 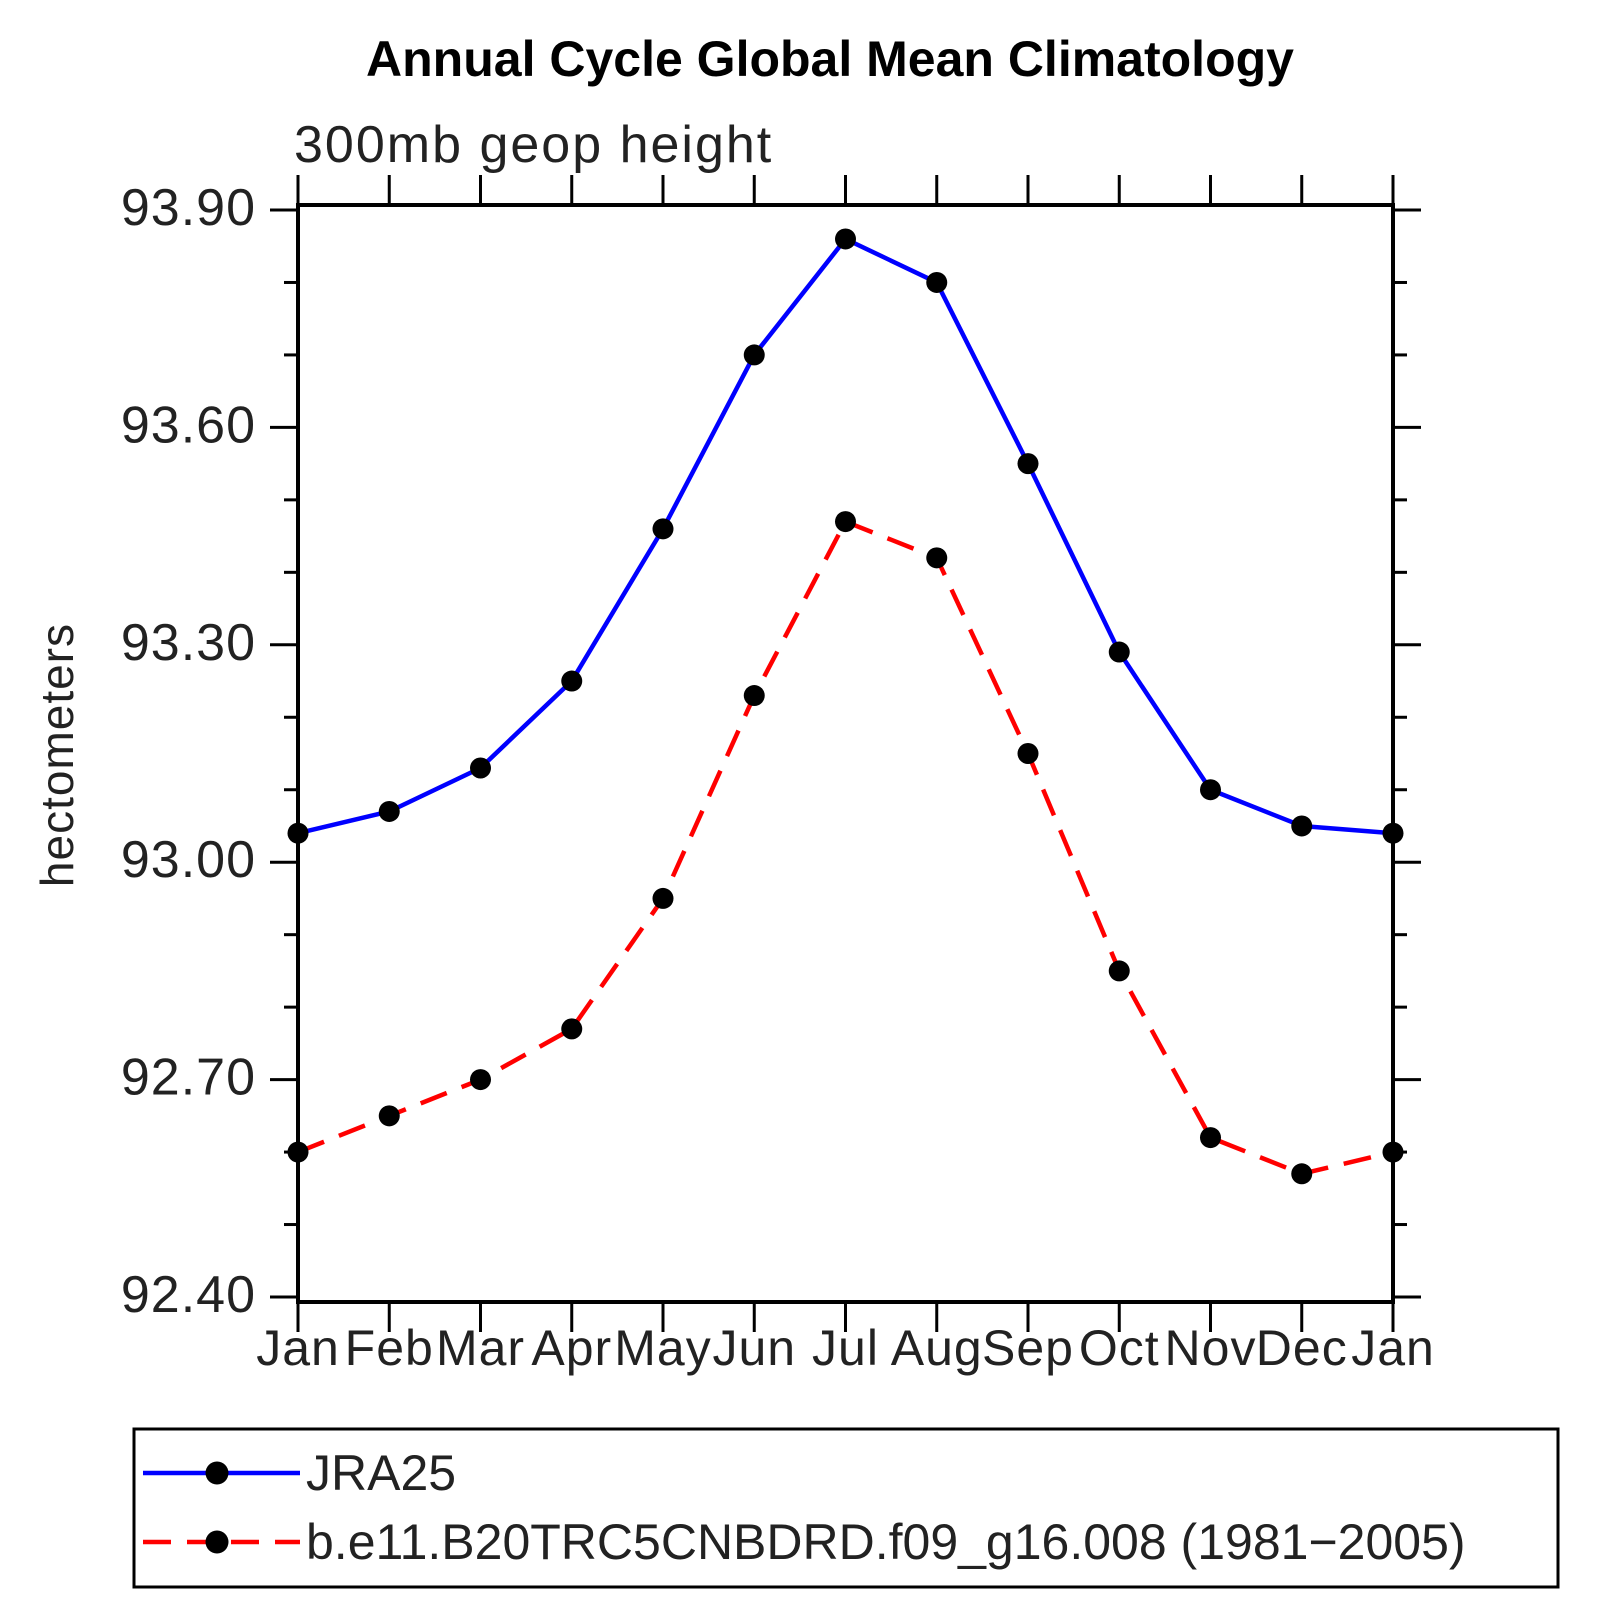 What do you see at coordinates (754, 1348) in the screenshot?
I see `x-tick-label: Jun` at bounding box center [754, 1348].